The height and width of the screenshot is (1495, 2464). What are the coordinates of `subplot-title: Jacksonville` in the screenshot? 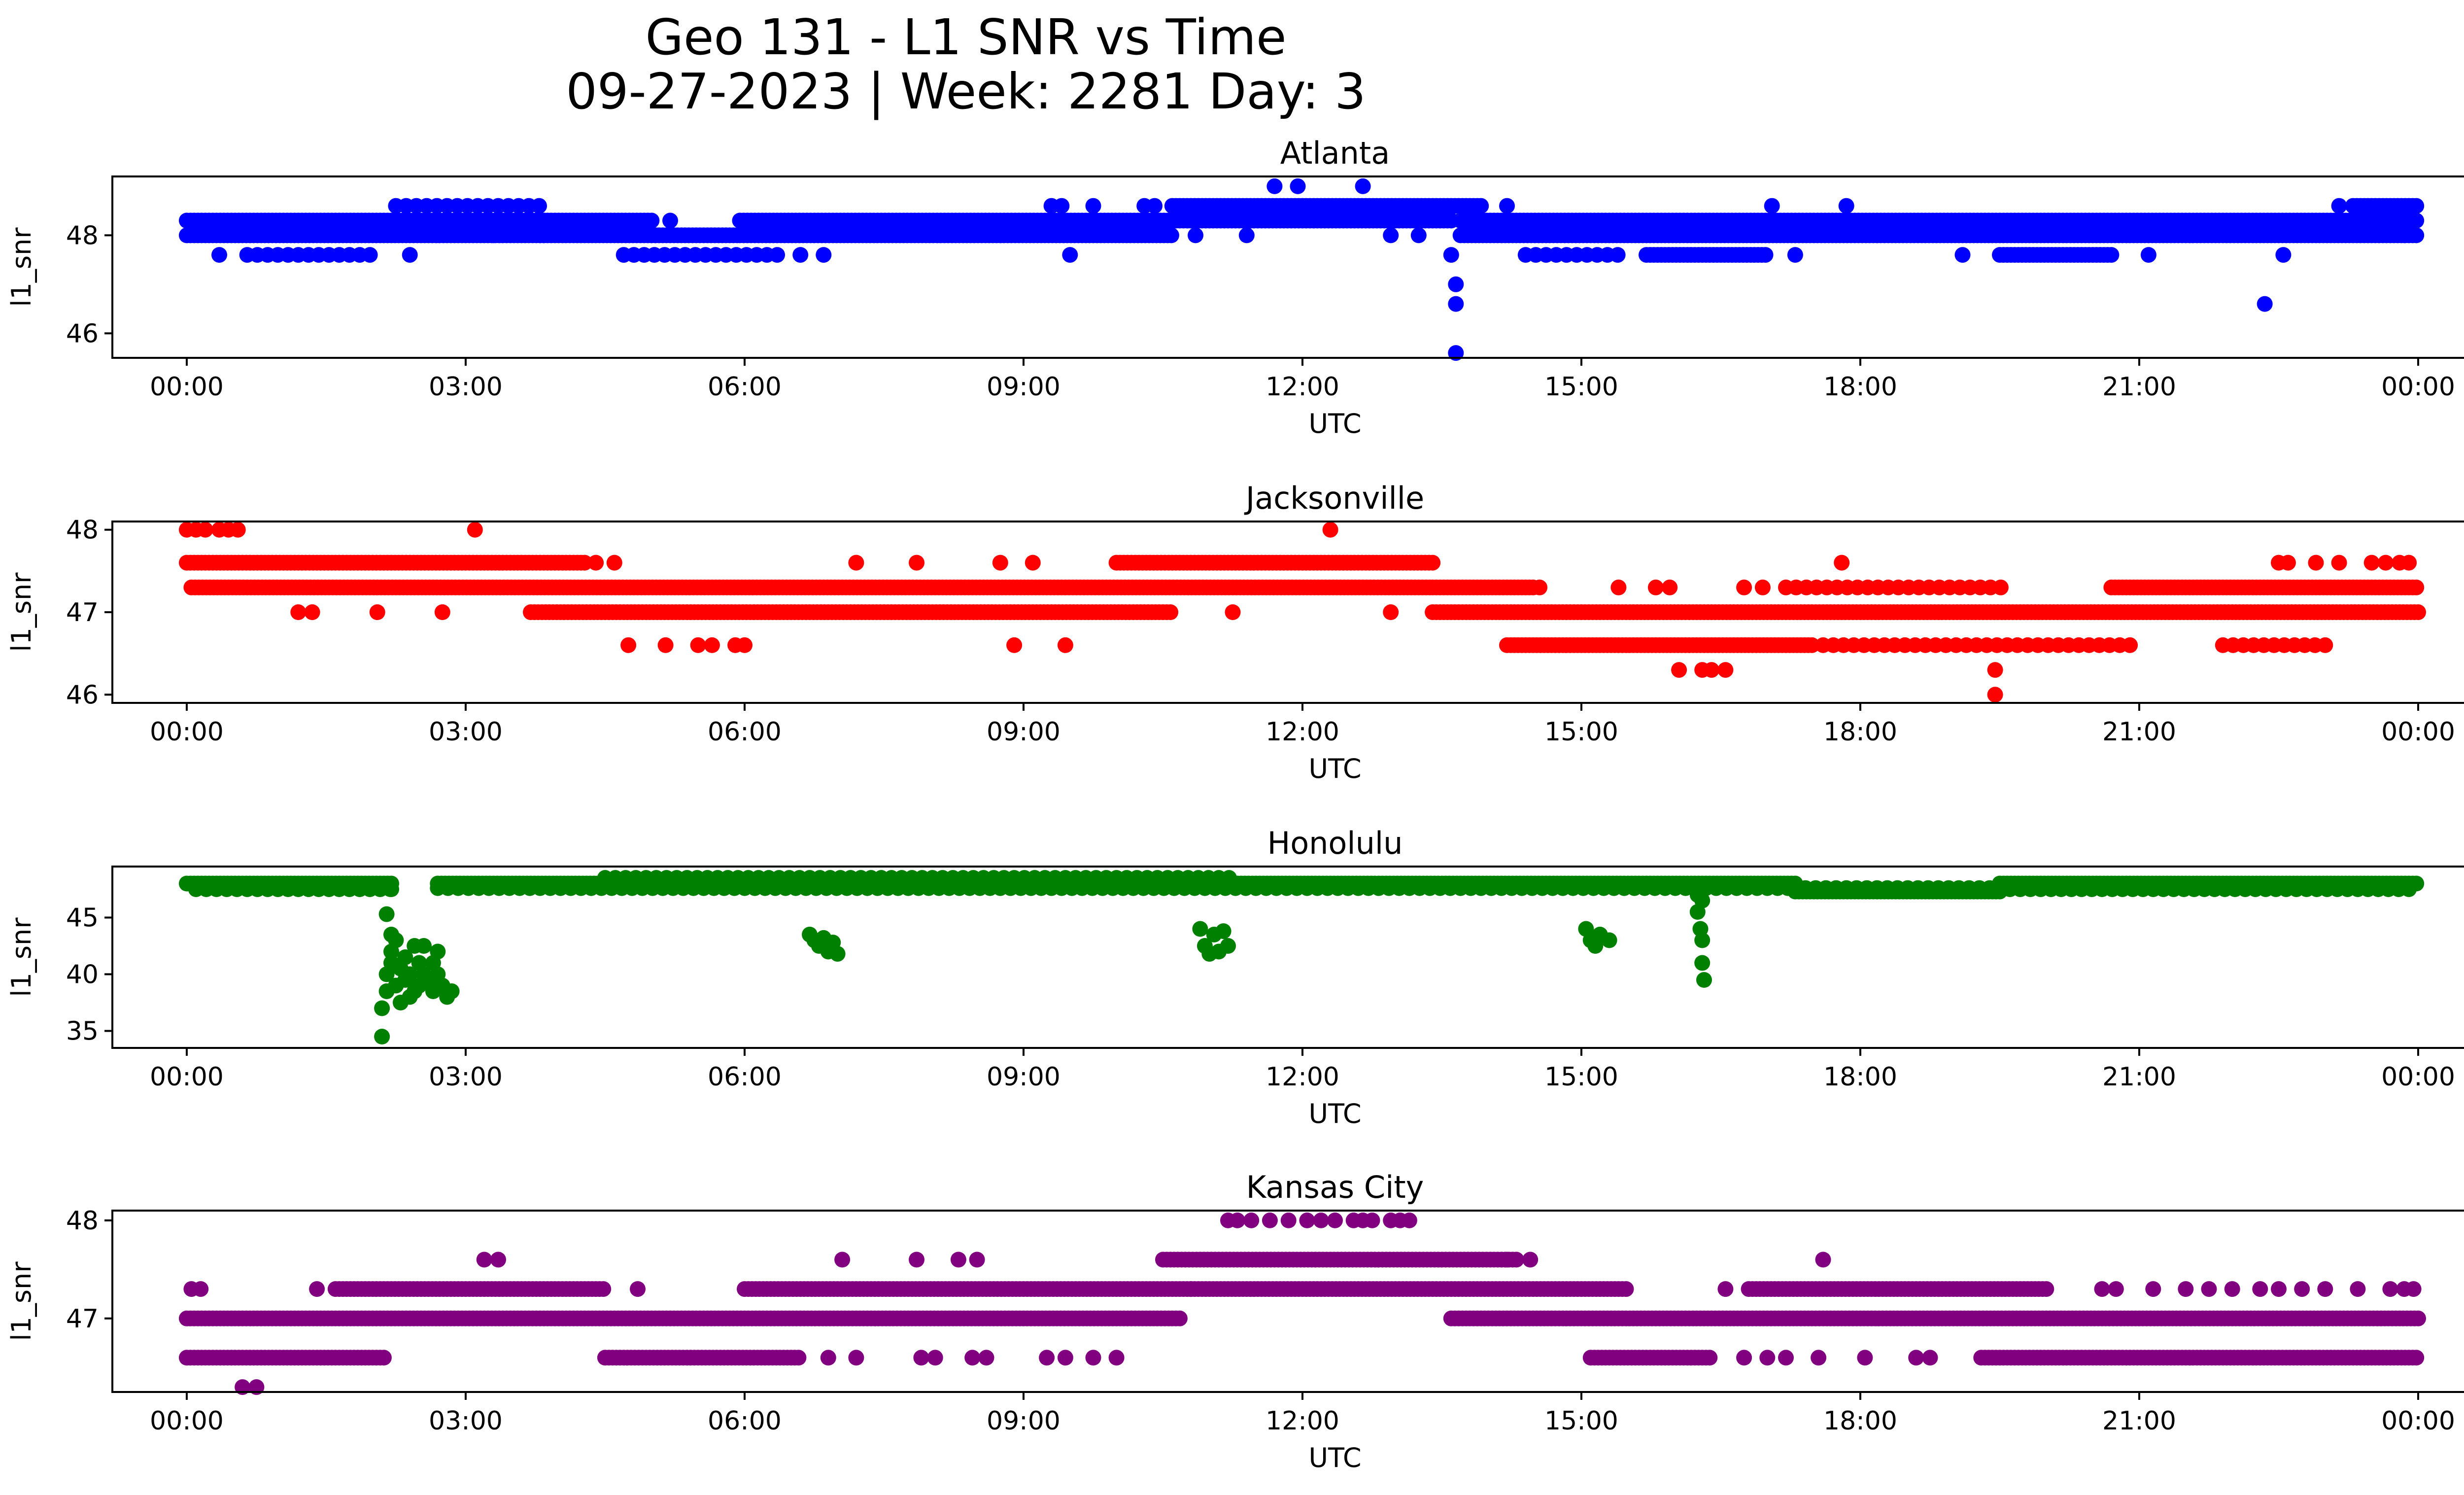 It's located at (1334, 498).